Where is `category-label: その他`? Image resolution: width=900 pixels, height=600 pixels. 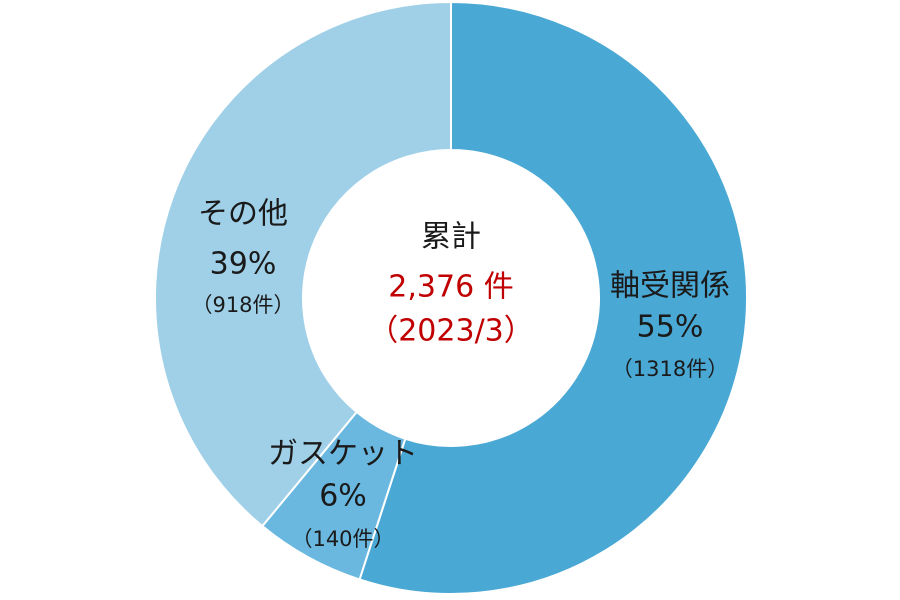 category-label: その他 is located at coordinates (243, 214).